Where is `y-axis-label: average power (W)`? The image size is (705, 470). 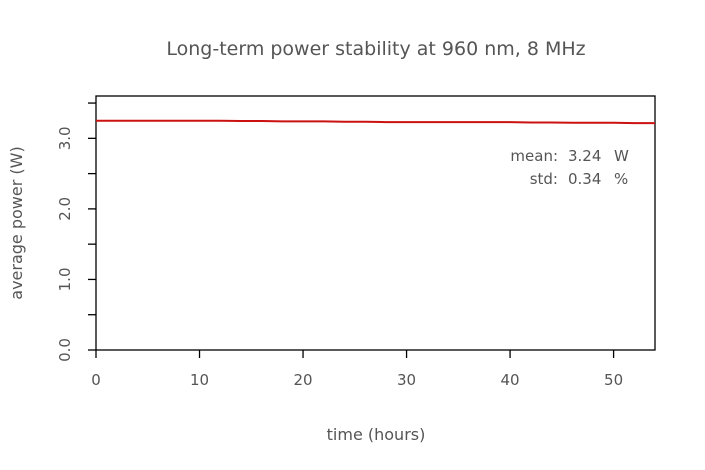
y-axis-label: average power (W) is located at coordinates (16, 222).